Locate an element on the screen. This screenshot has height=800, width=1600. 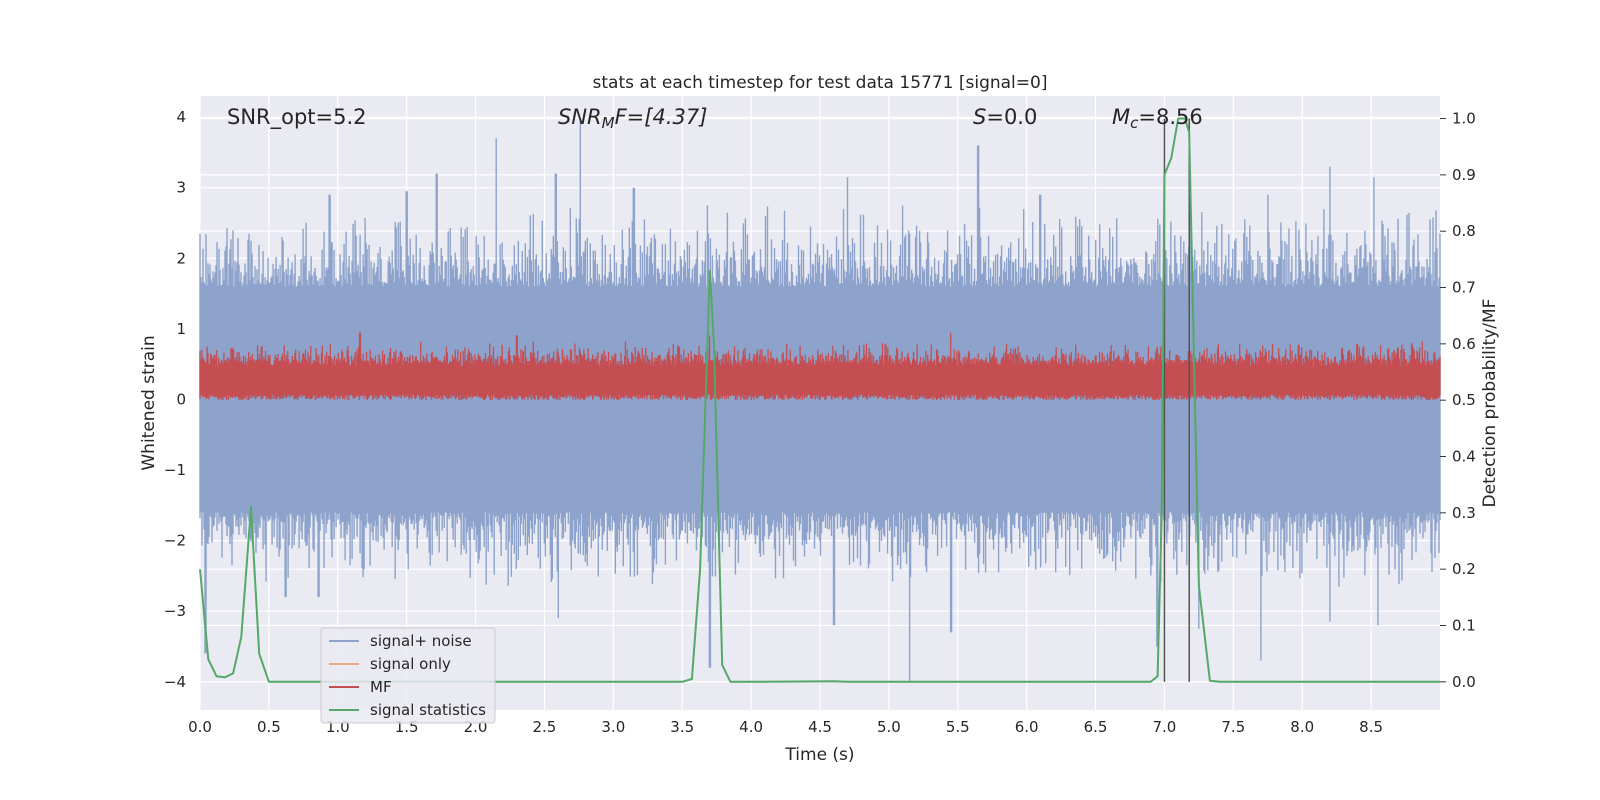
legend-label-signal-statistics: signal statistics is located at coordinates (428, 710).